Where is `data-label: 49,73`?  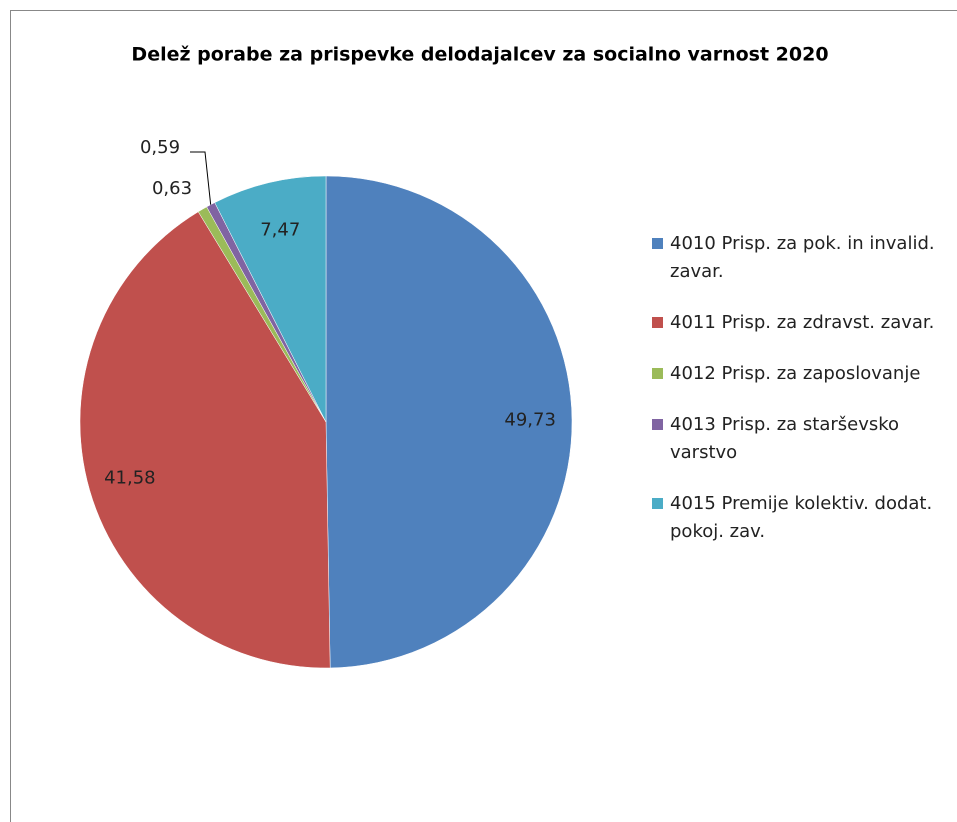
data-label: 49,73 is located at coordinates (530, 419).